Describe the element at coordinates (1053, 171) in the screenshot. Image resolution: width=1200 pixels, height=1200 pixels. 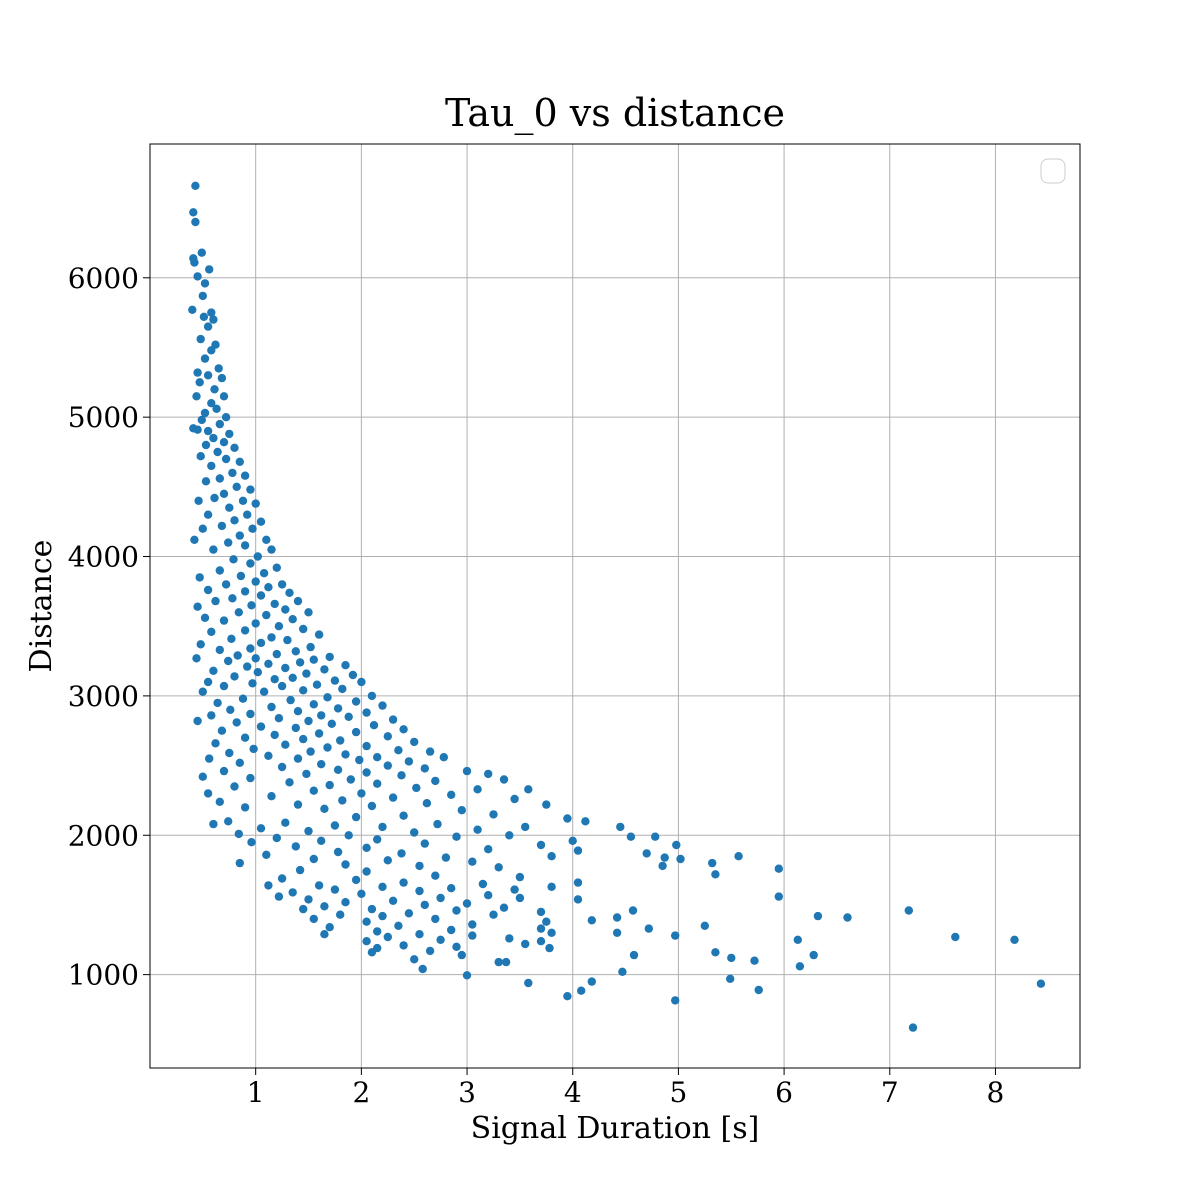
I see `legend-box` at that location.